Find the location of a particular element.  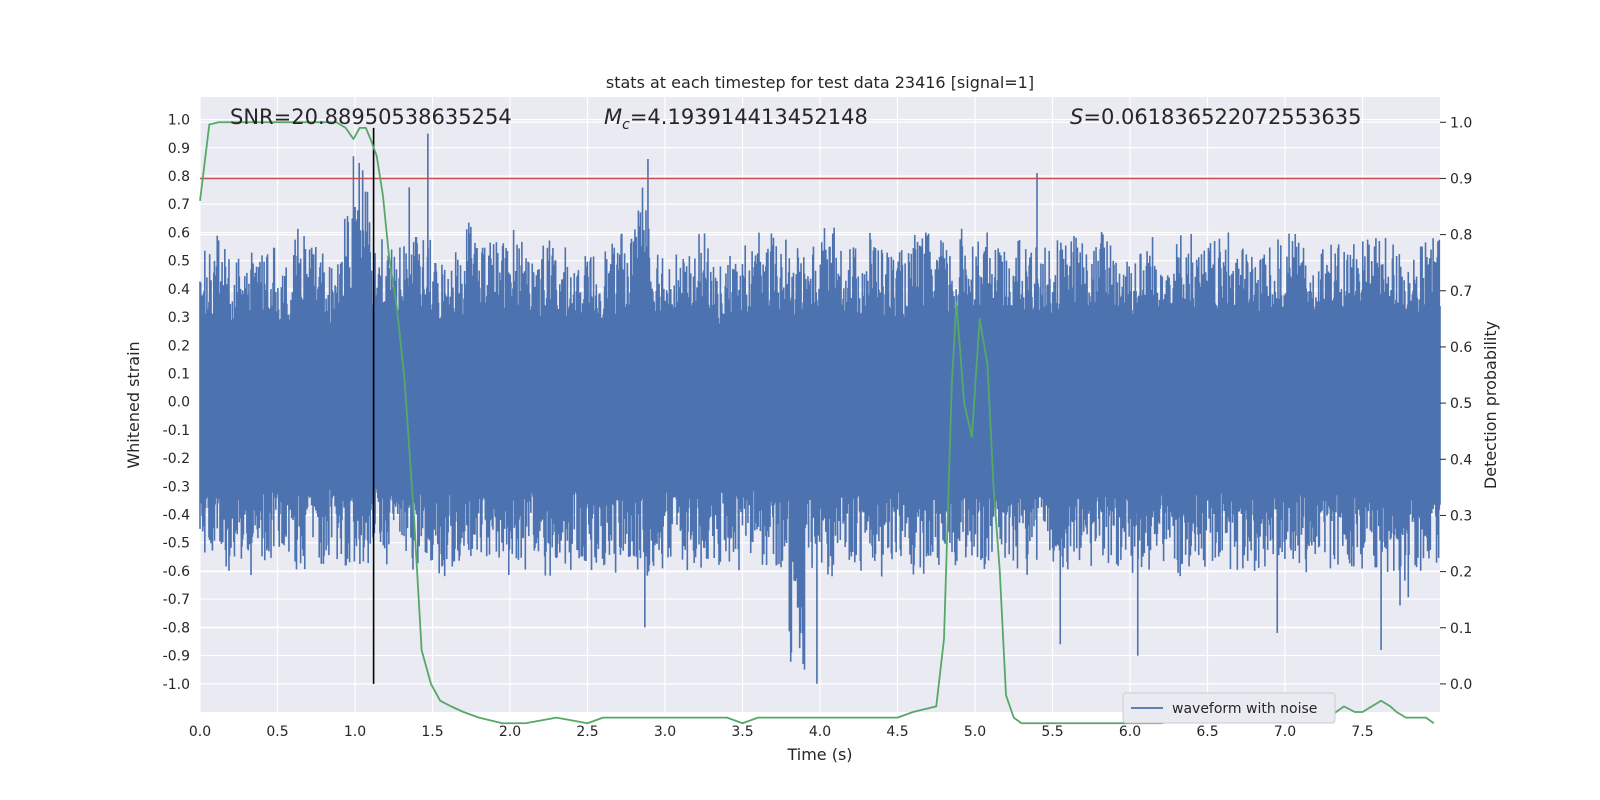

y2-tick-label: 1.0 is located at coordinates (1461, 123).